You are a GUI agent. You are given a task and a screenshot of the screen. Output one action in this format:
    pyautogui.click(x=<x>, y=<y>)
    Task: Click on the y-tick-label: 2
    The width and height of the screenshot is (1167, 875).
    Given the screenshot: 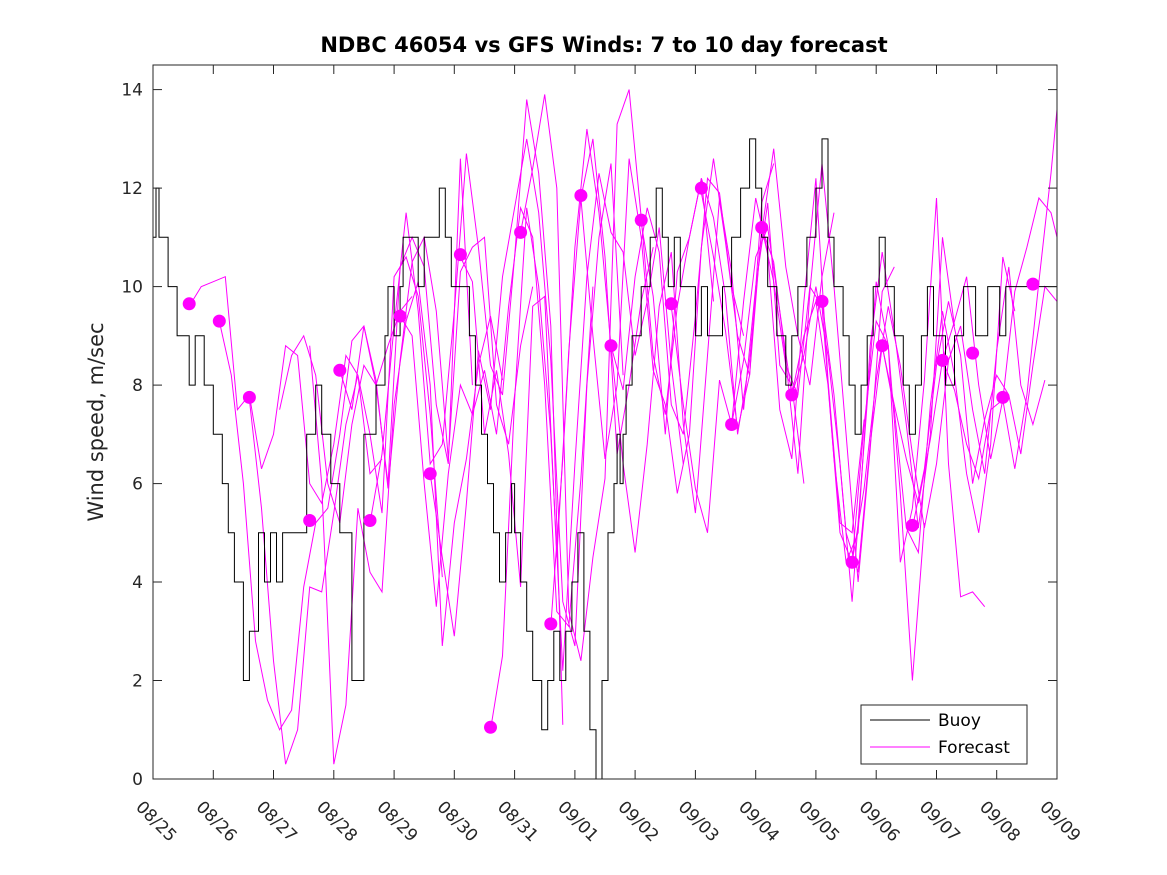 What is the action you would take?
    pyautogui.click(x=137, y=682)
    